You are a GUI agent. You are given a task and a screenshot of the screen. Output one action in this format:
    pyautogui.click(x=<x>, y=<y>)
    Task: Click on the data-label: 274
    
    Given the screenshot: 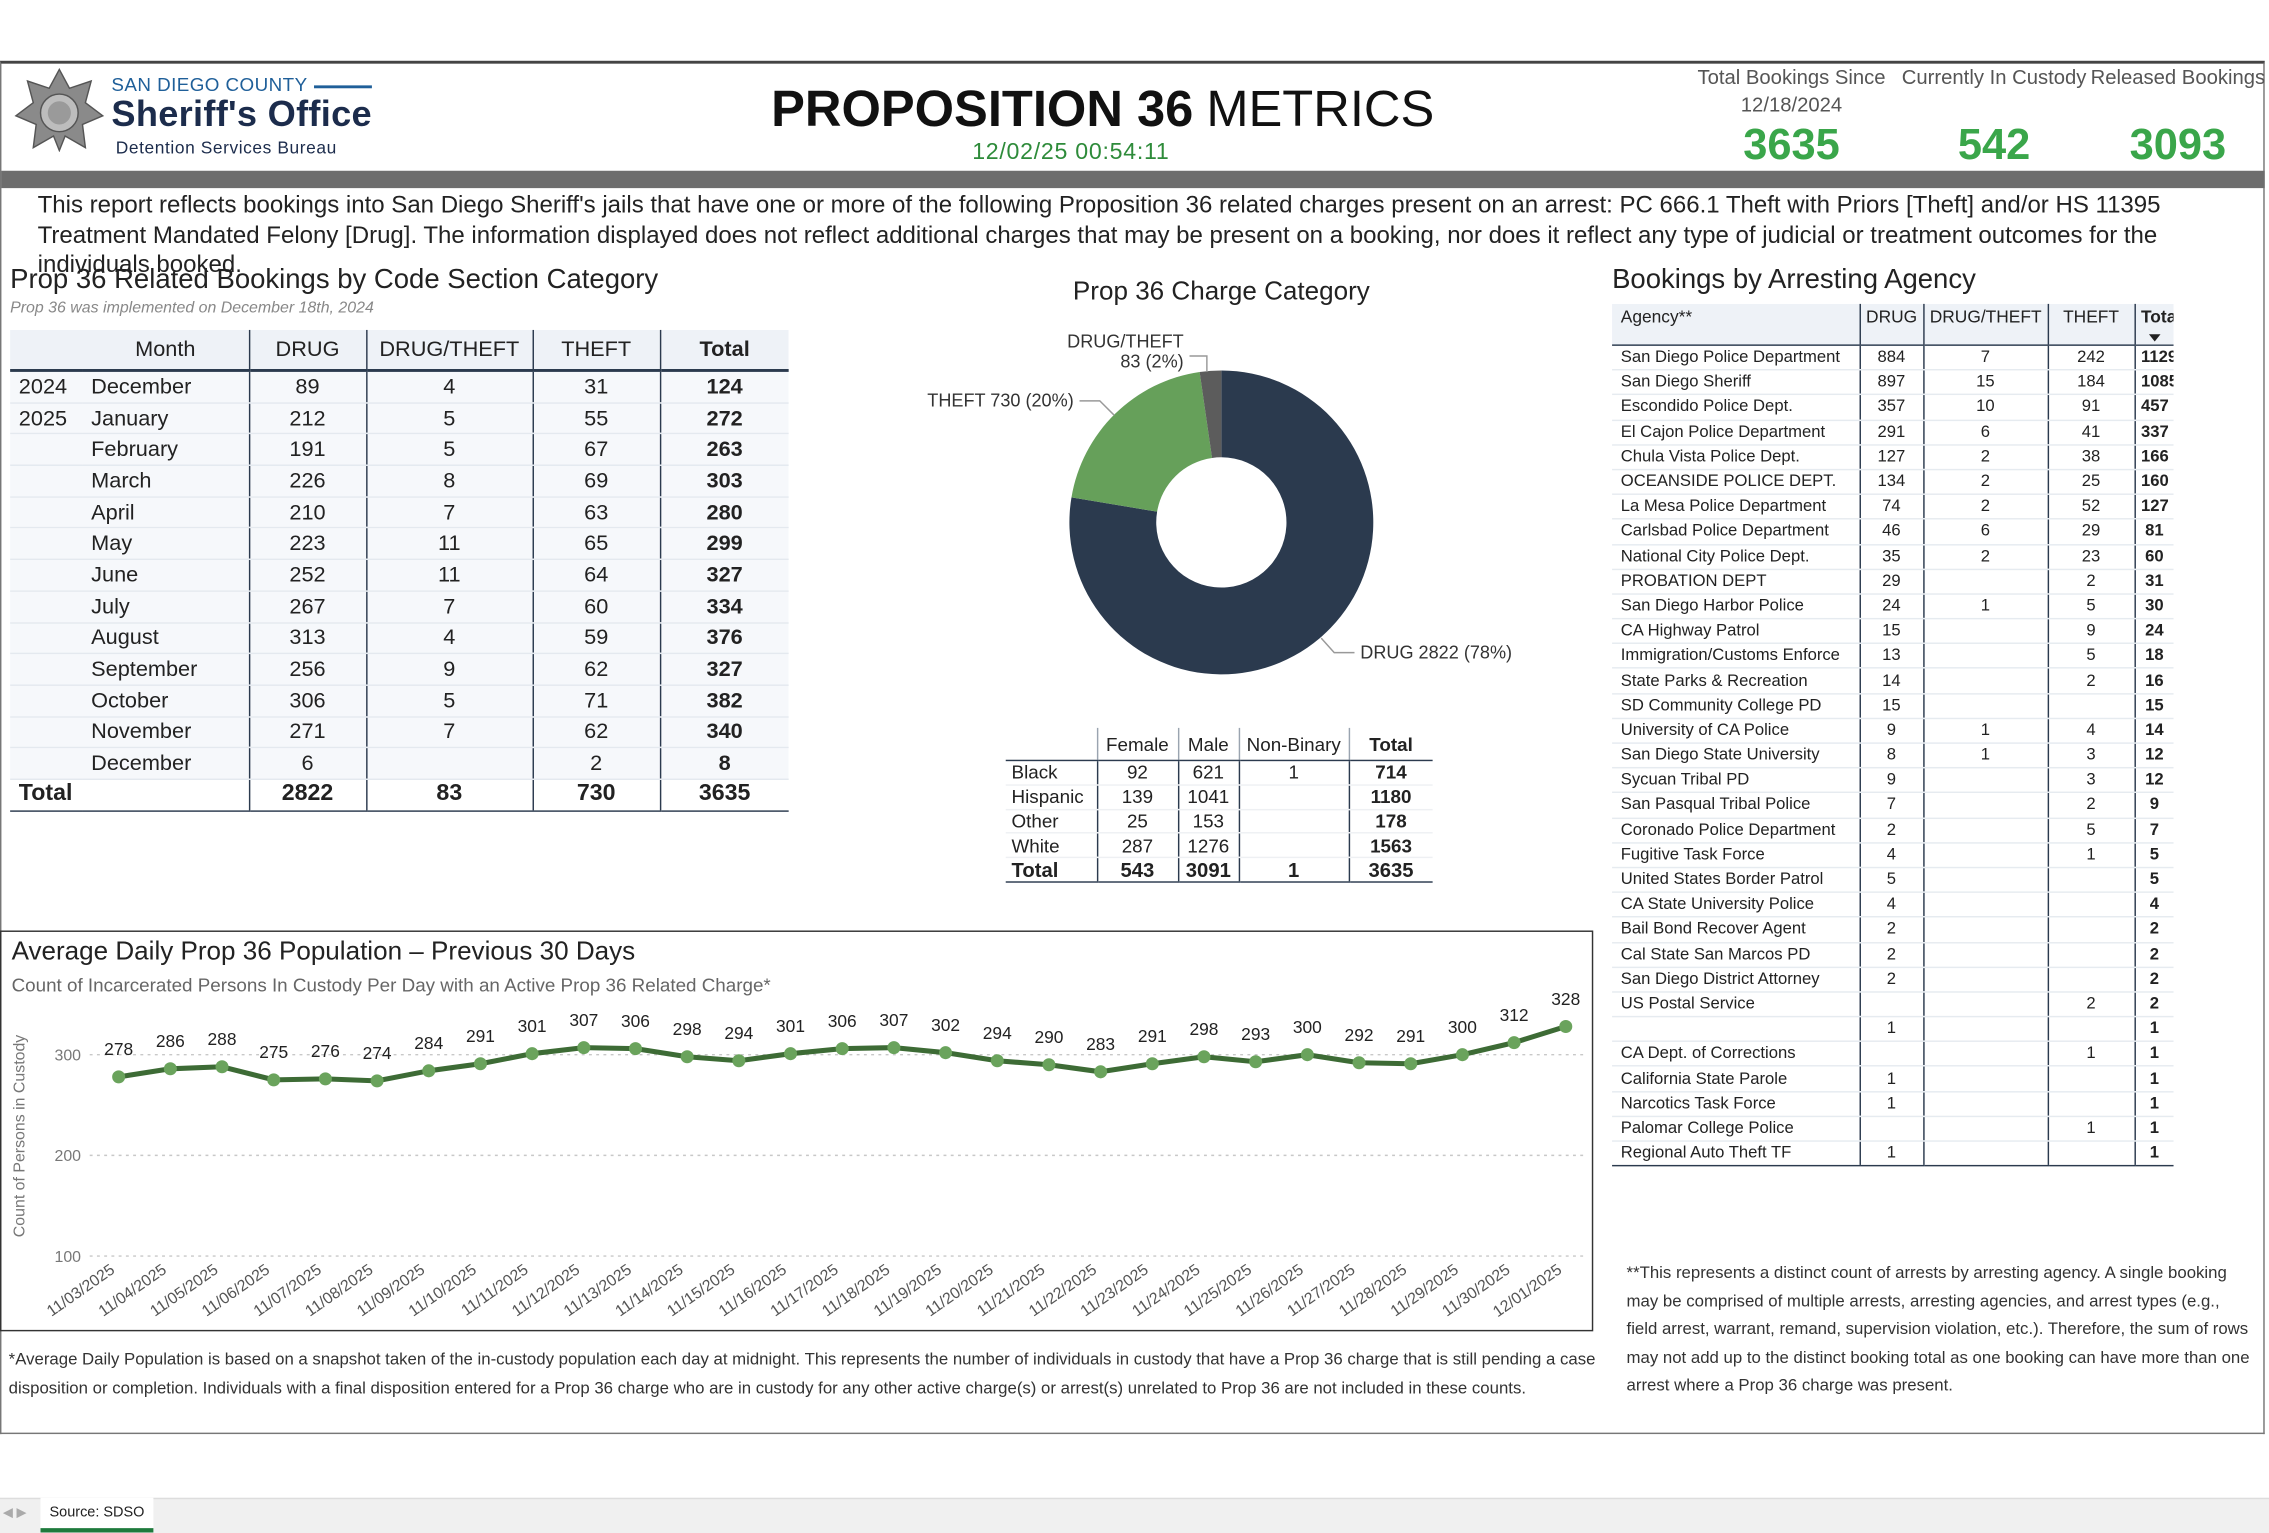 What is the action you would take?
    pyautogui.click(x=377, y=1053)
    